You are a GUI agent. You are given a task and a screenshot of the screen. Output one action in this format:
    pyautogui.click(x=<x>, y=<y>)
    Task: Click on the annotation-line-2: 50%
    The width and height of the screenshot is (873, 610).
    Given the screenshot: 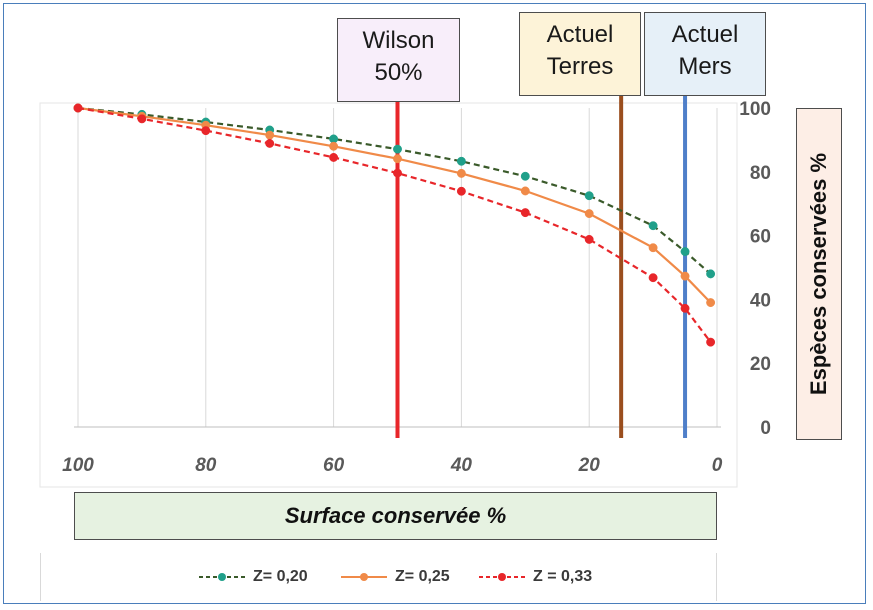 What is the action you would take?
    pyautogui.click(x=398, y=72)
    